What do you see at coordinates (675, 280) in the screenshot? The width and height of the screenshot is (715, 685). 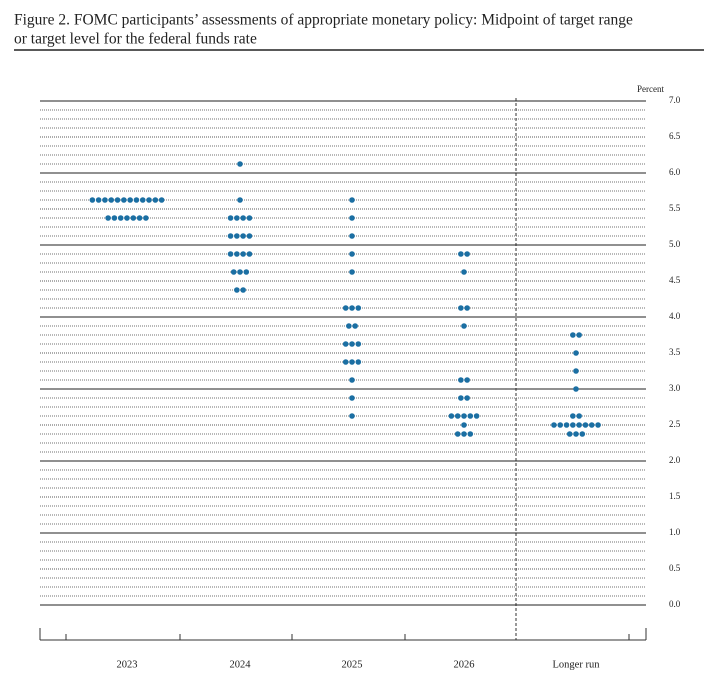 I see `y-tick-label: 4.5` at bounding box center [675, 280].